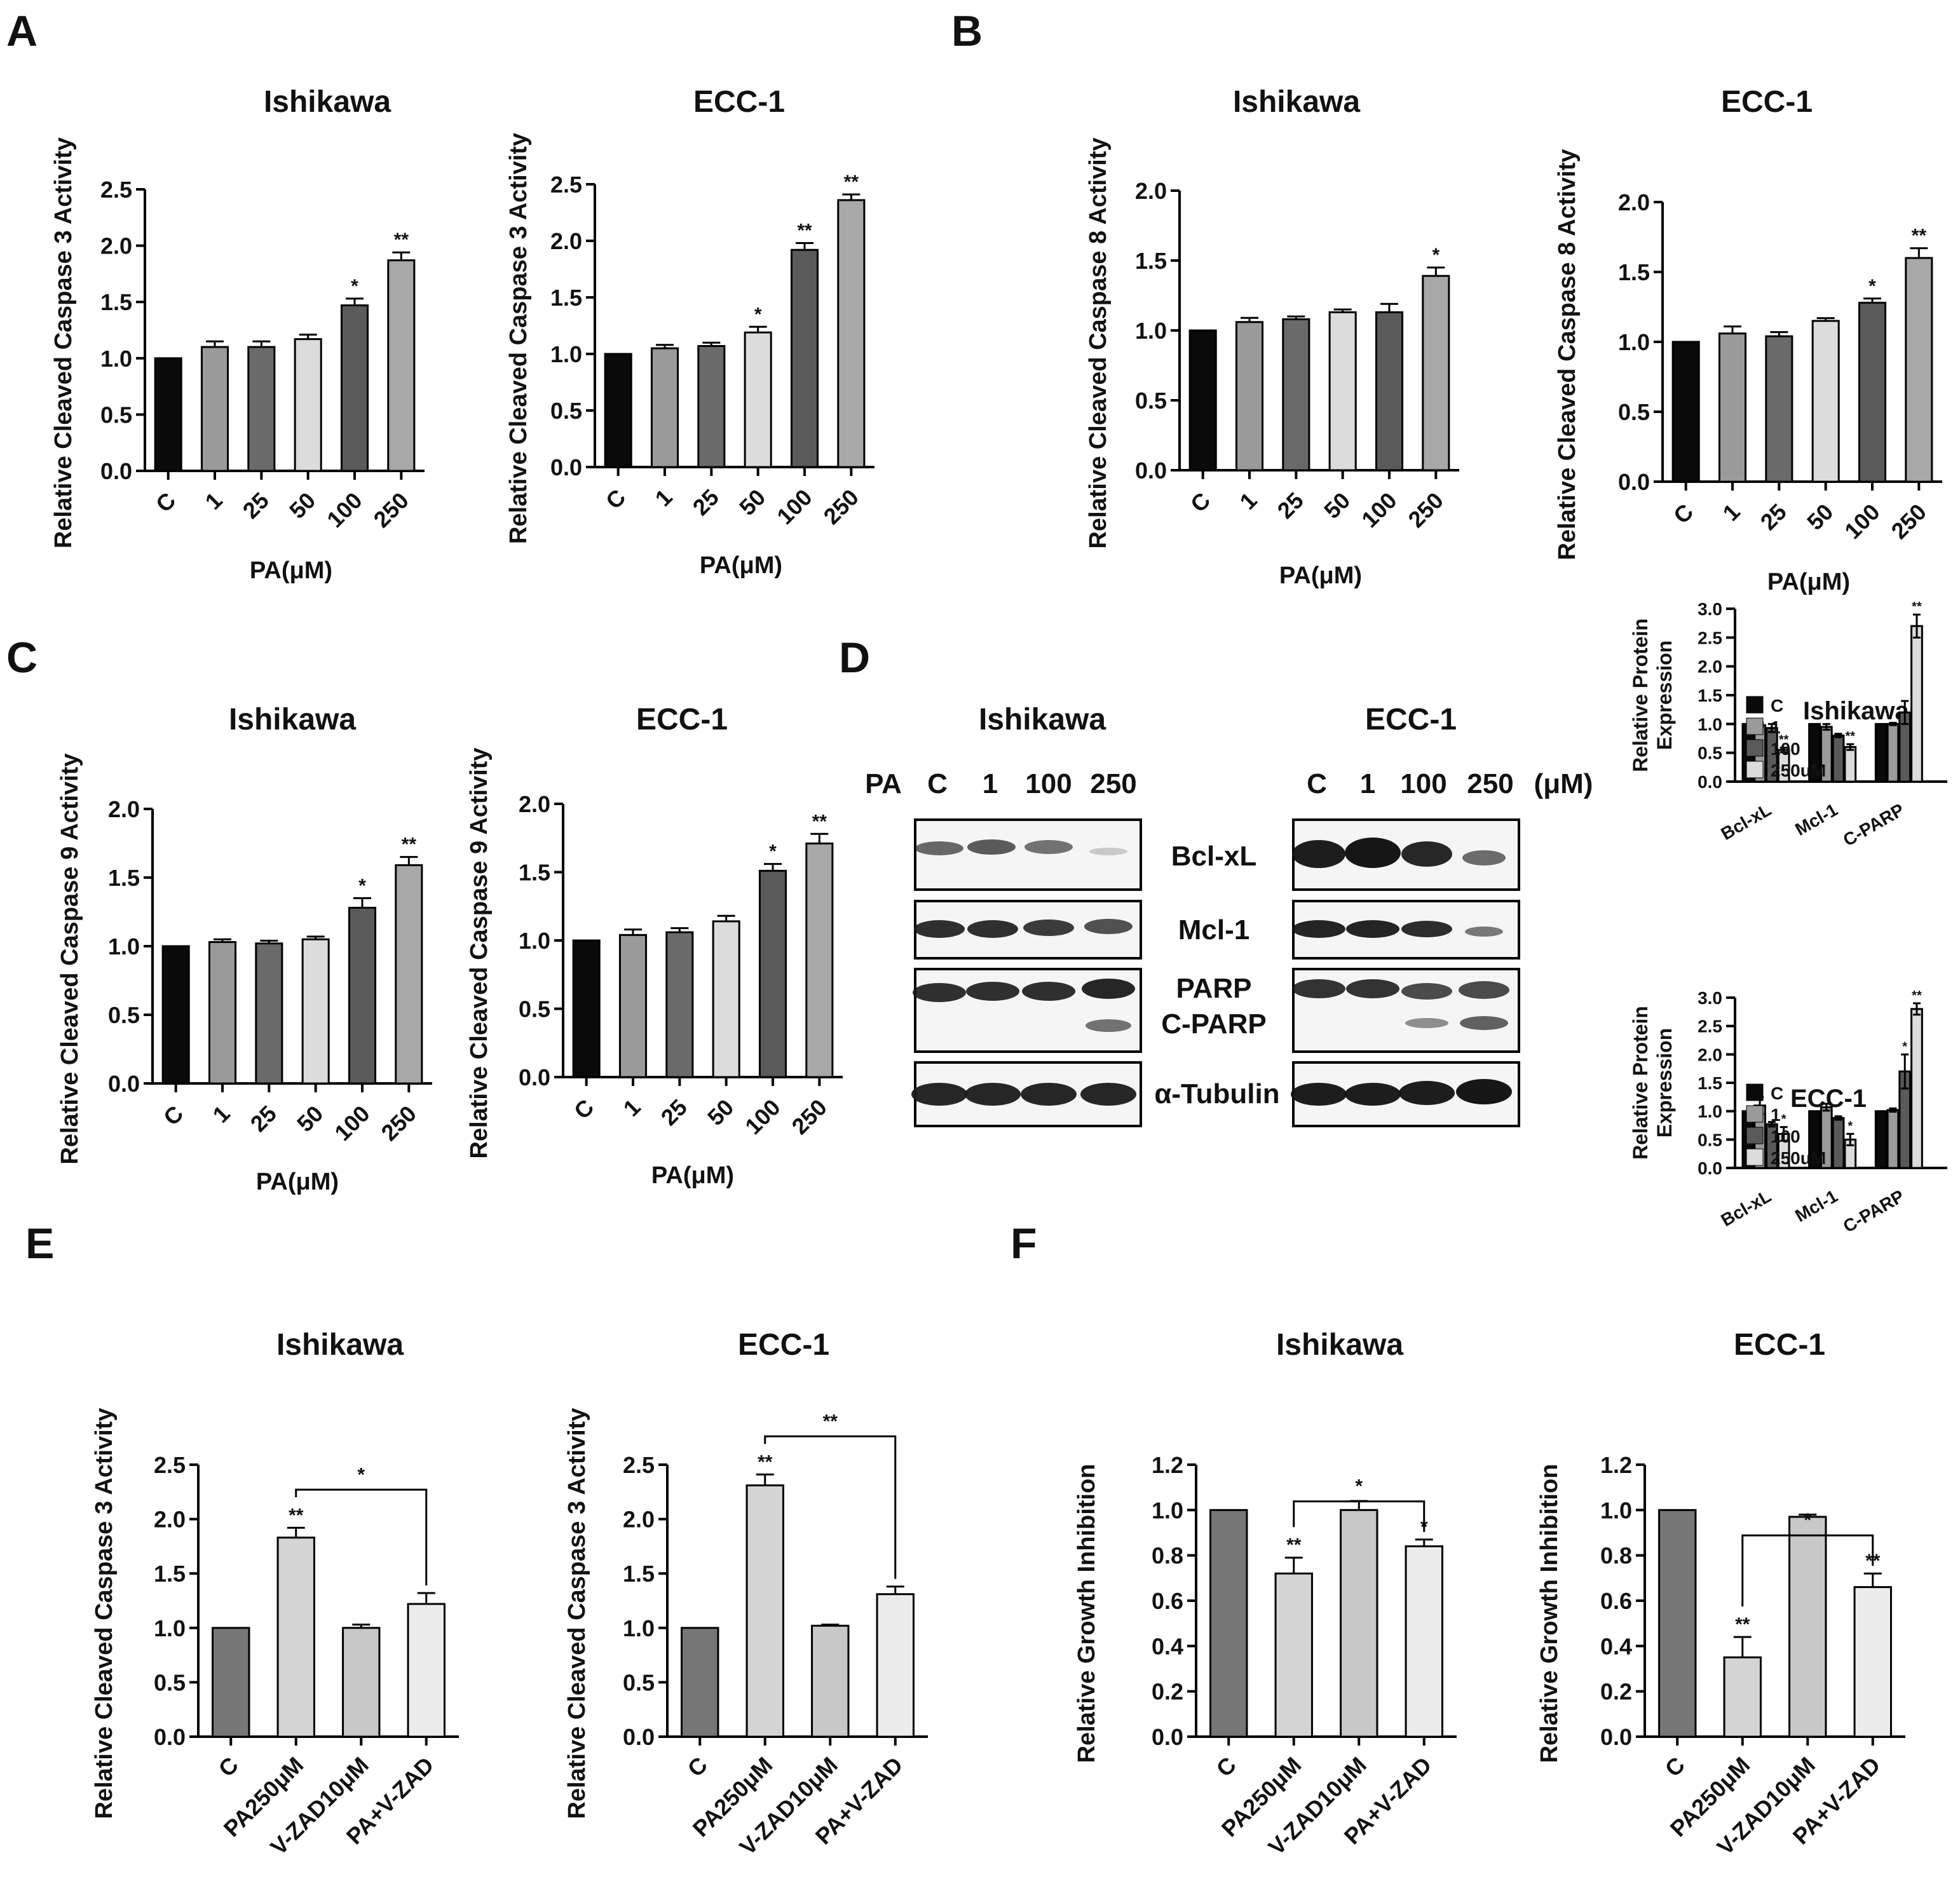 The height and width of the screenshot is (1893, 1960). Describe the element at coordinates (1213, 856) in the screenshot. I see `wb-row-bclxl: Bcl-xL` at that location.